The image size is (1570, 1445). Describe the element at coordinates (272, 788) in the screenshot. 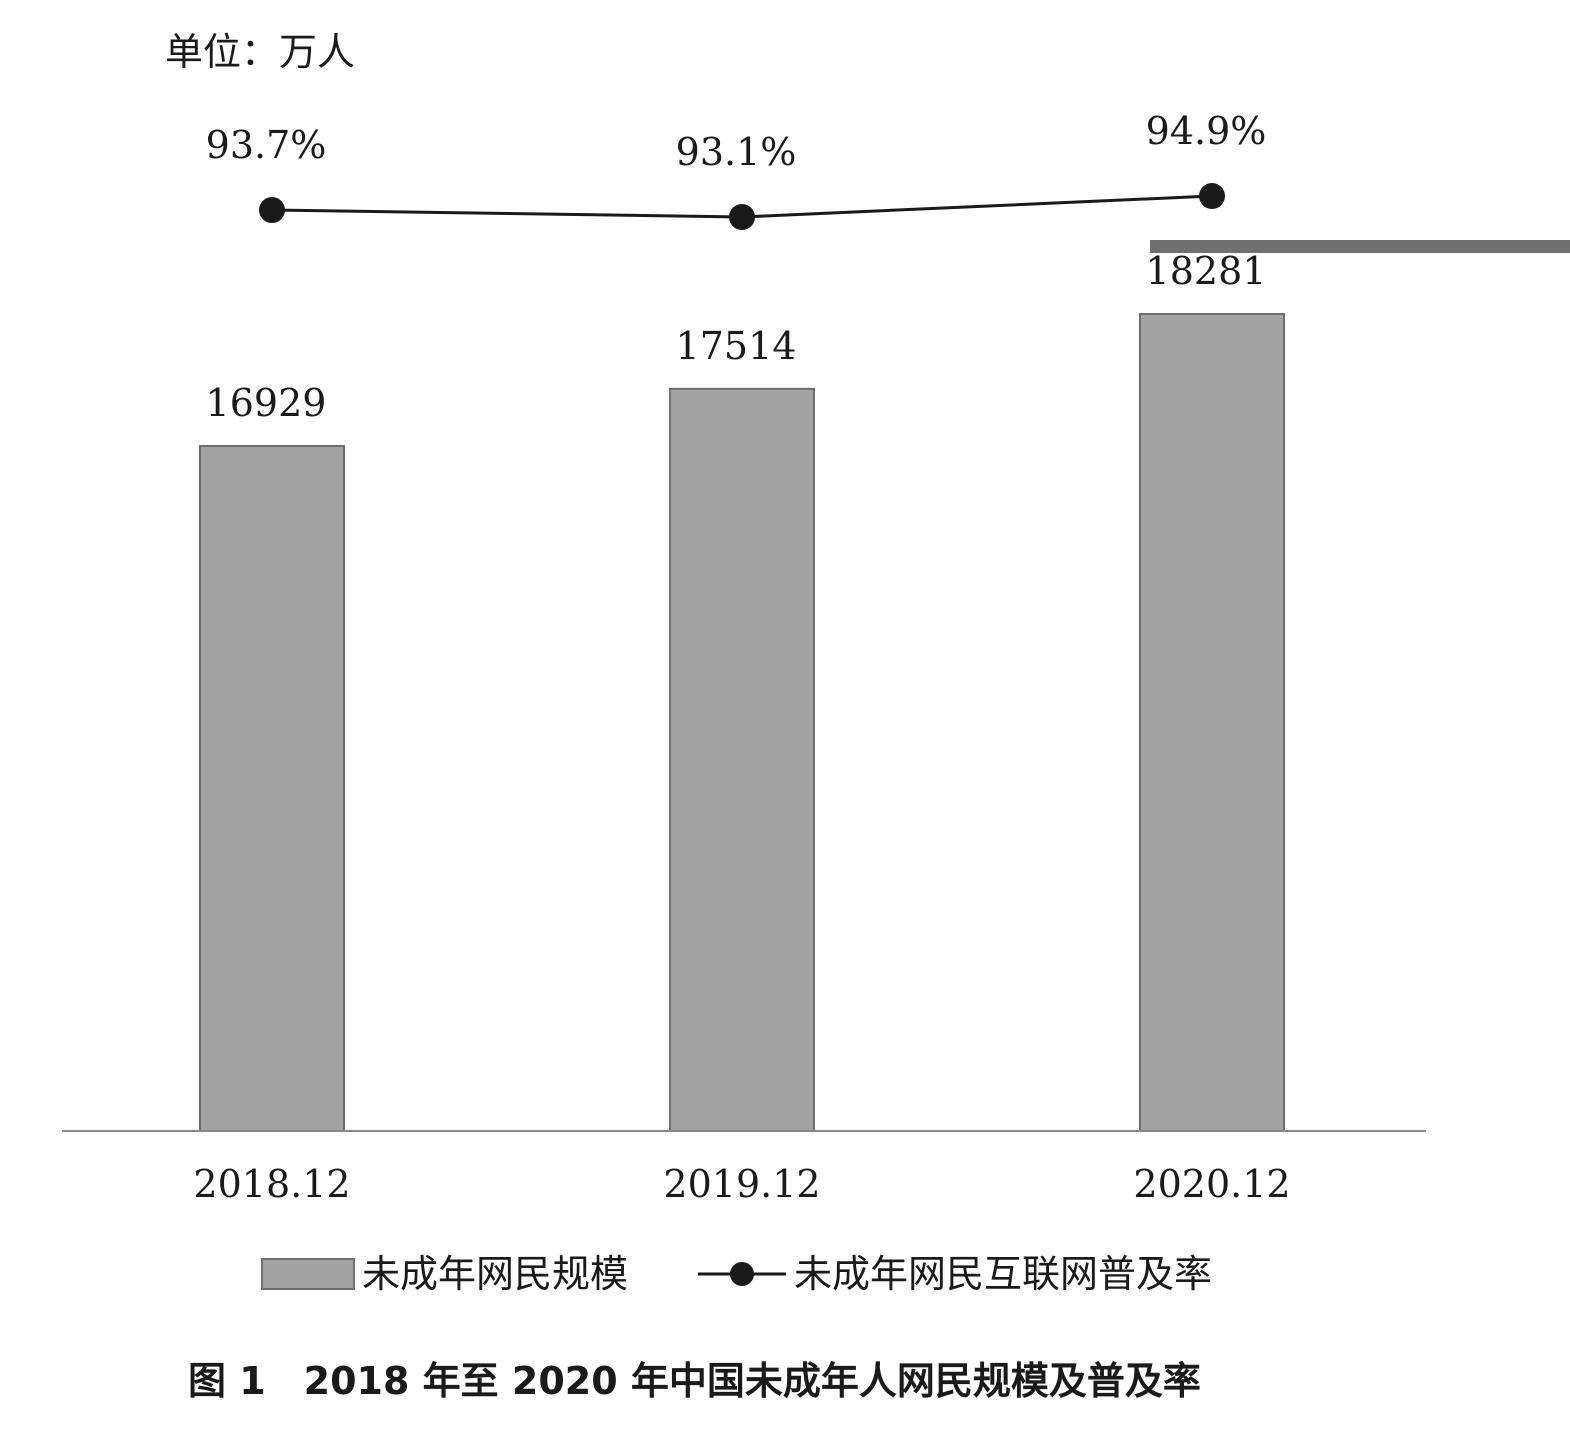

I see `bar-2018.12` at that location.